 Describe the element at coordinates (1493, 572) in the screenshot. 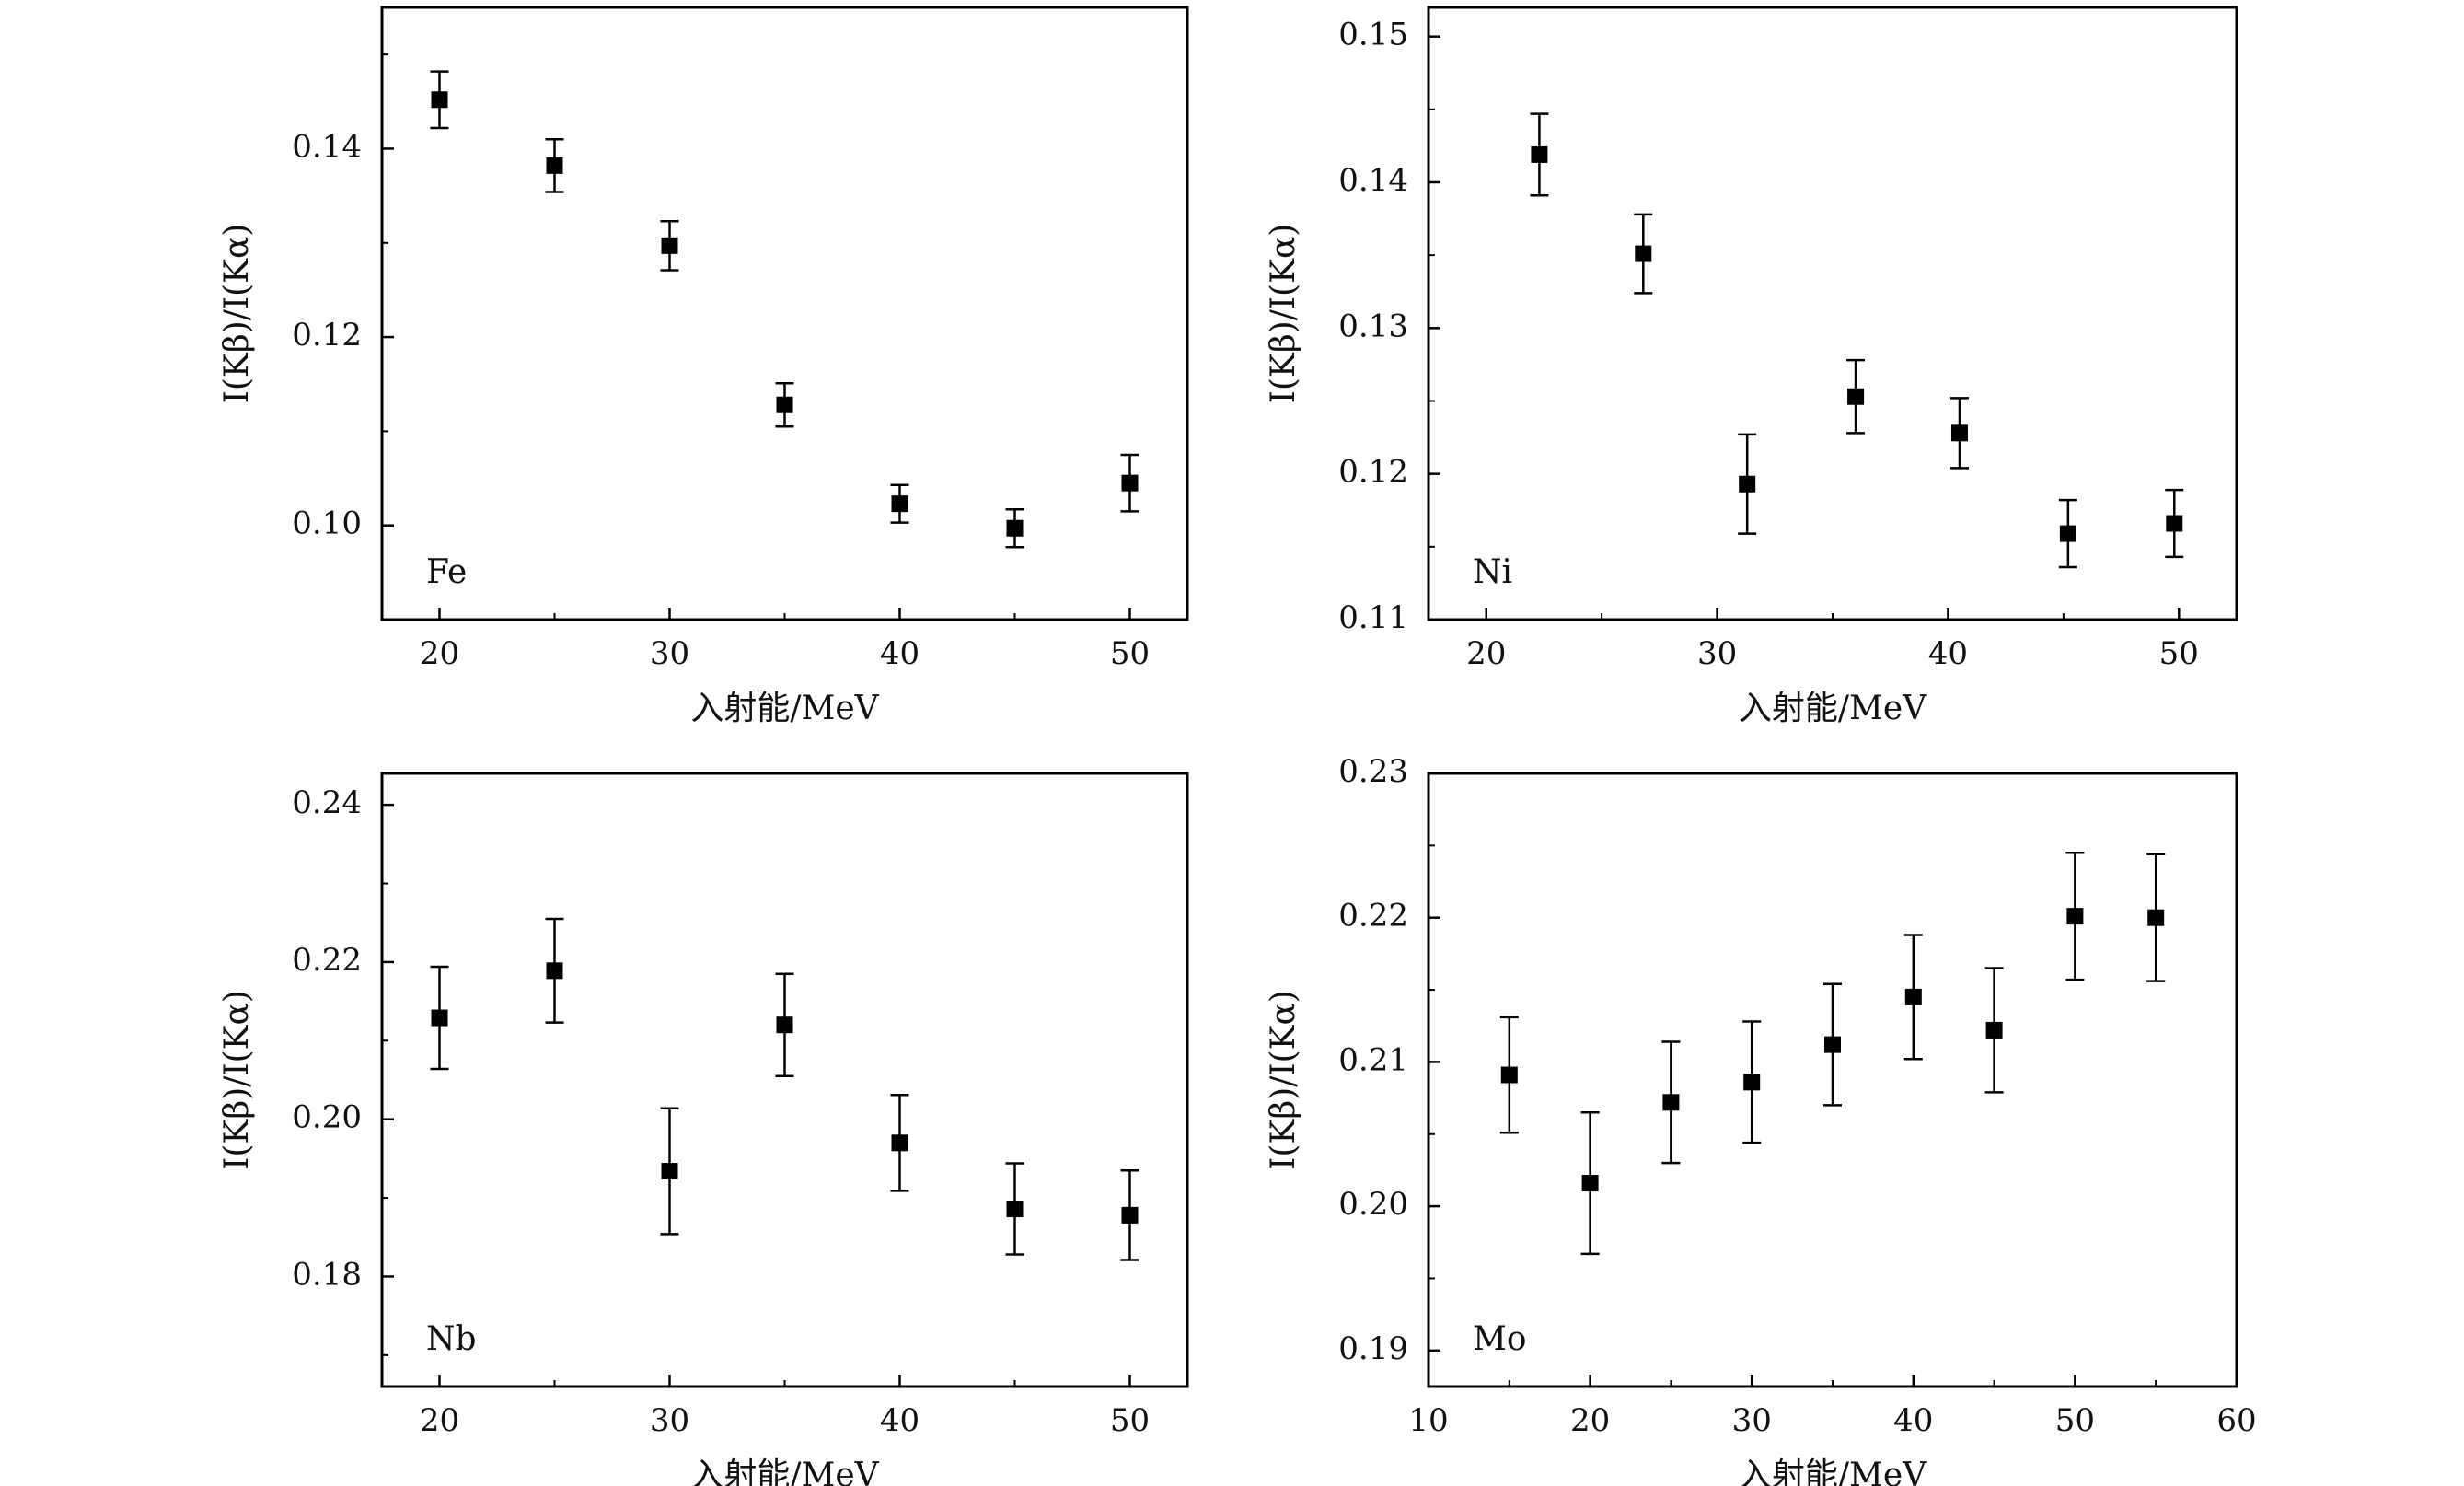

I see `panel-label: Ni` at that location.